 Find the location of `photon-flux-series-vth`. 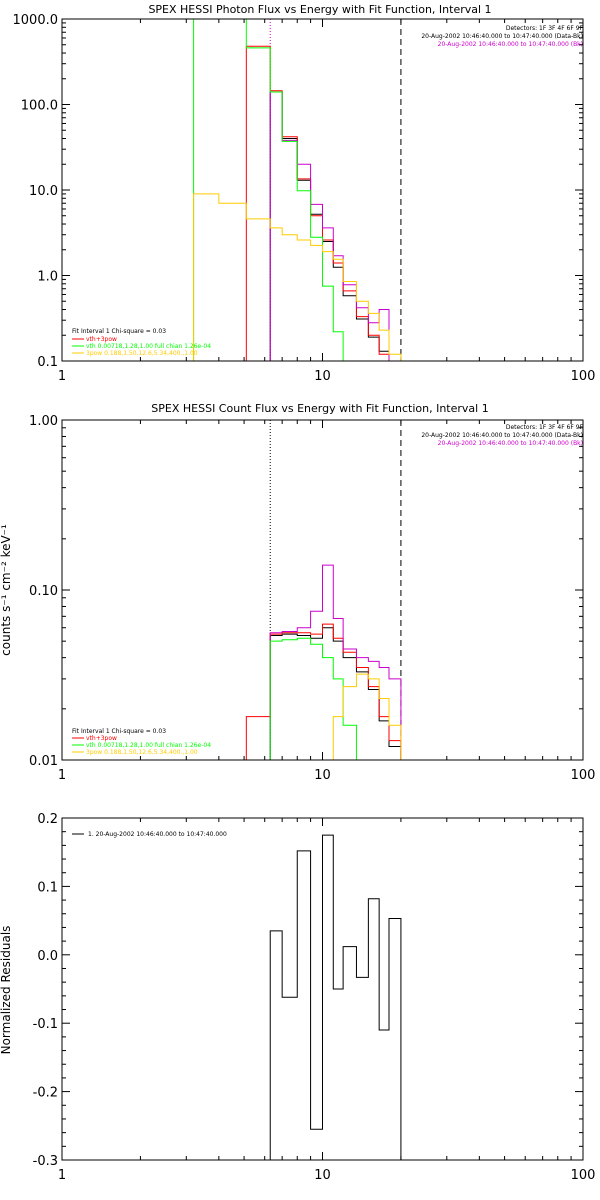

photon-flux-series-vth is located at coordinates (275, 190).